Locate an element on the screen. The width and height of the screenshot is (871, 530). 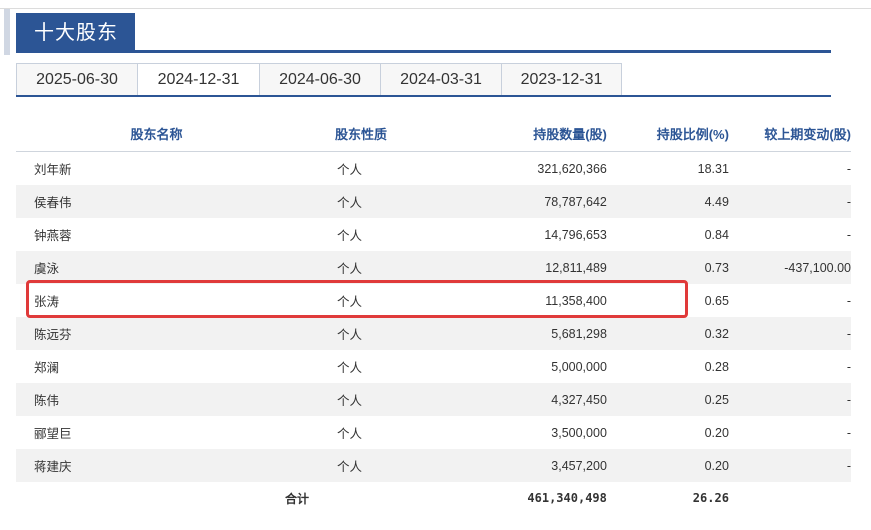
share-qty: 11,358,400 is located at coordinates (576, 300).